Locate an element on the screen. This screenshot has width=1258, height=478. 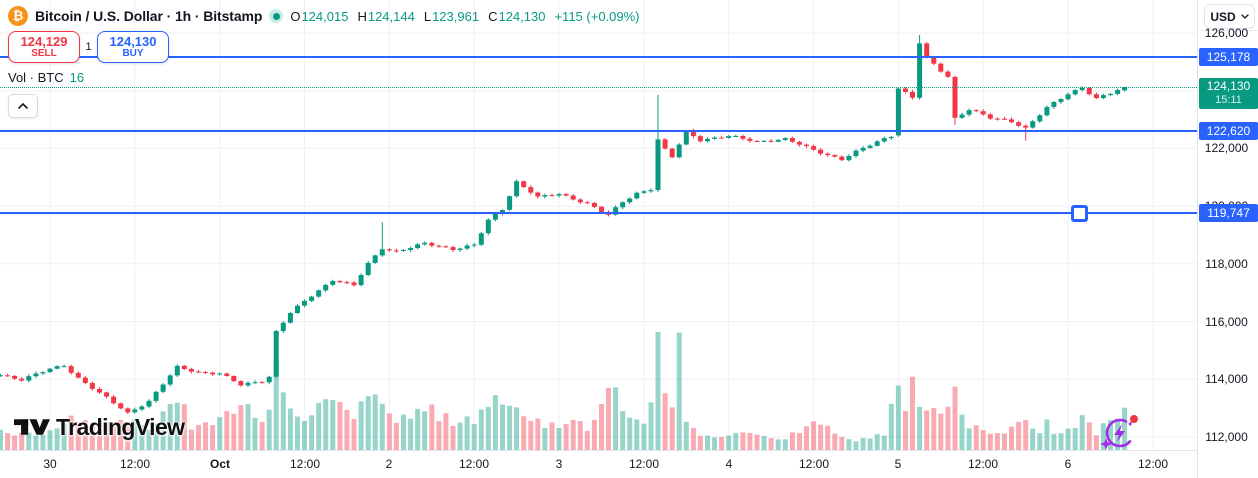
level-price-badge: 122,620 is located at coordinates (1228, 131).